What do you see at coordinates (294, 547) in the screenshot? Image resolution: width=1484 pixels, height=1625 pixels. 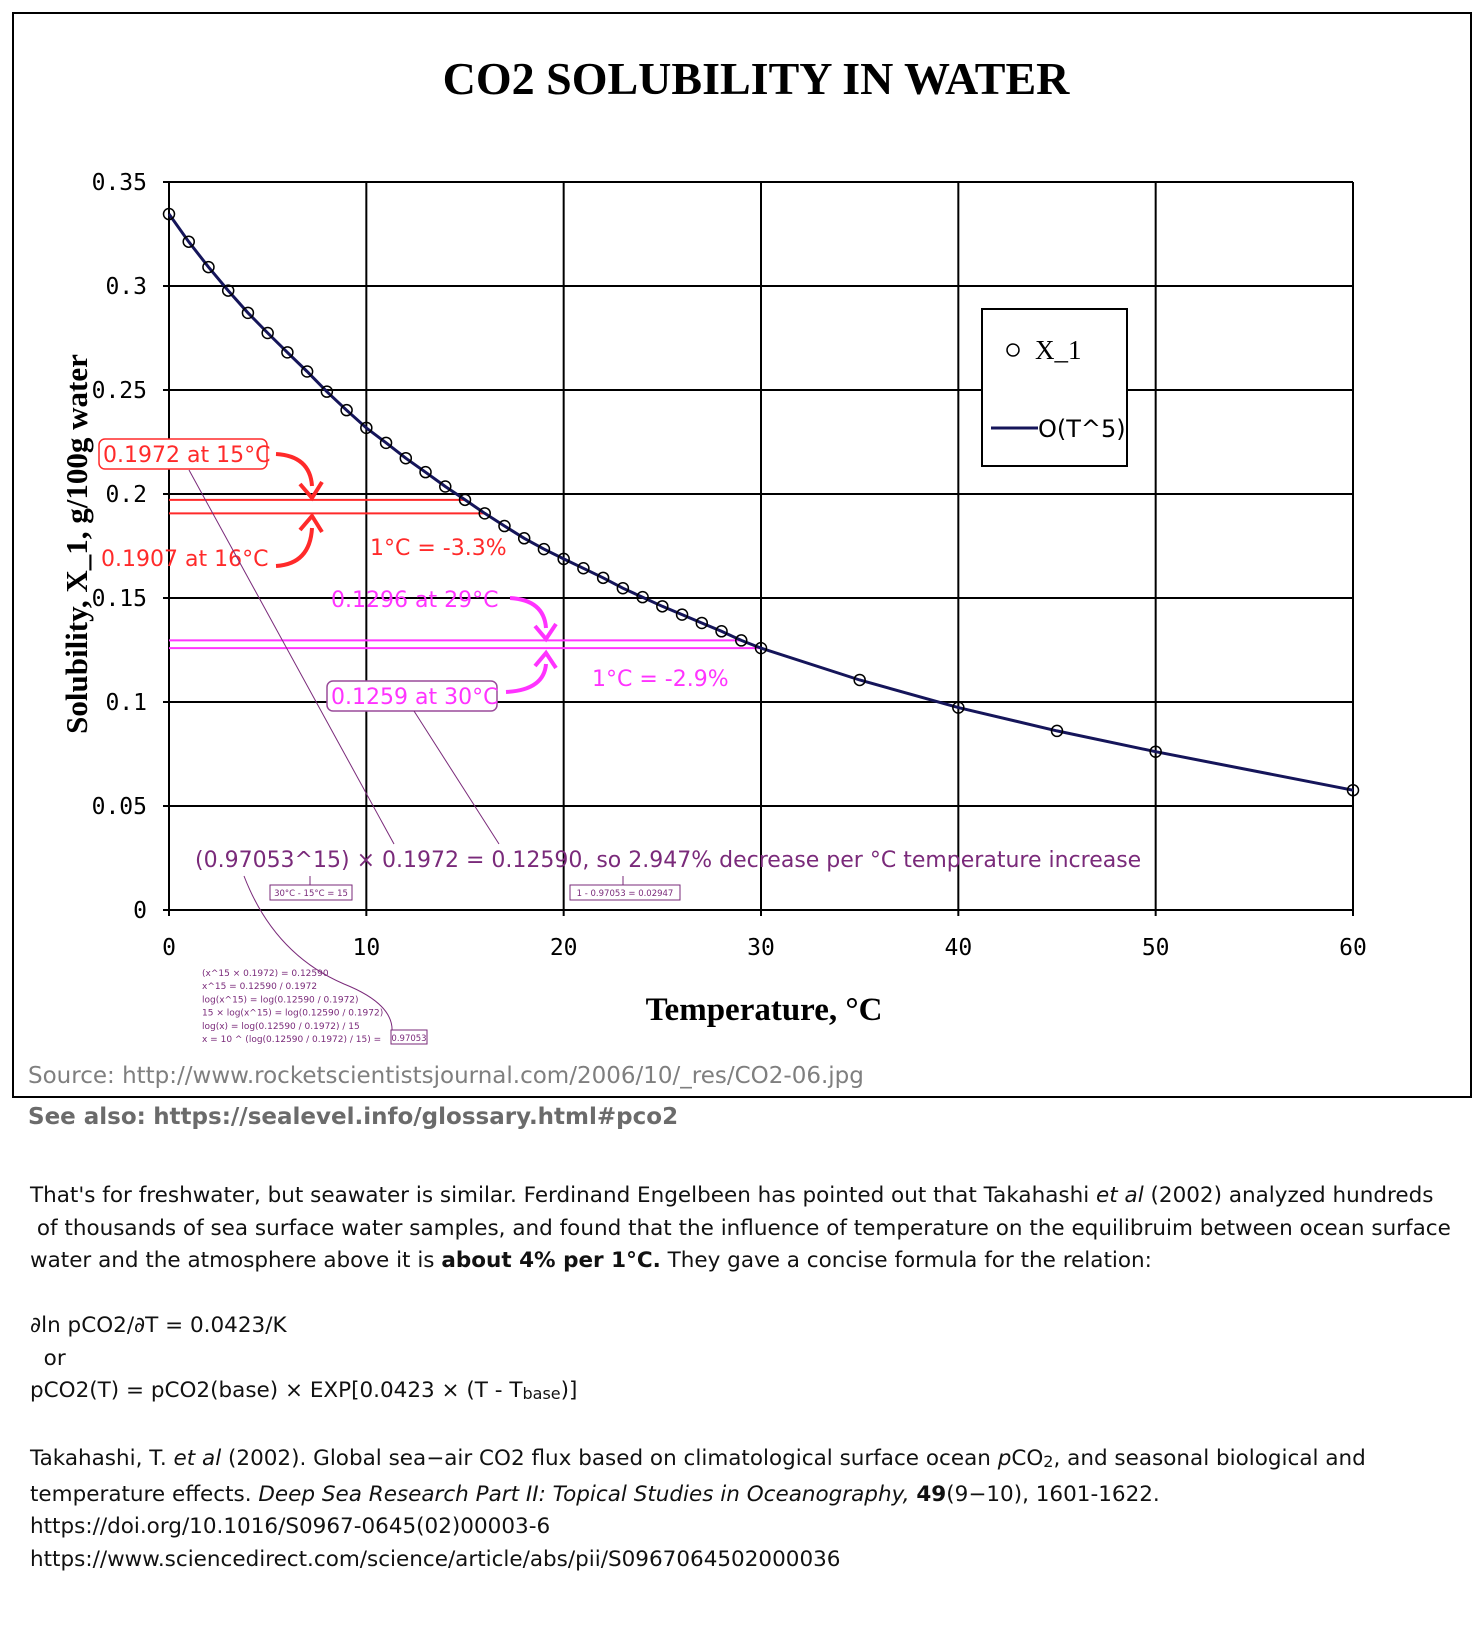 I see `red-arrow-up-icon` at bounding box center [294, 547].